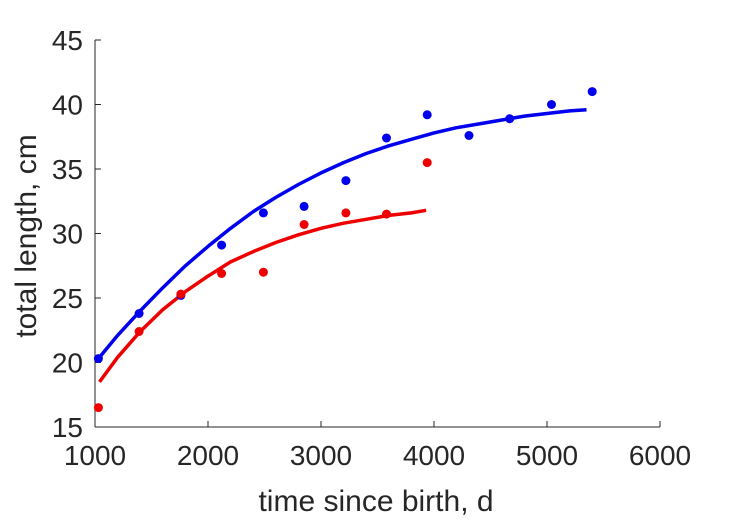 The height and width of the screenshot is (521, 729). Describe the element at coordinates (67, 427) in the screenshot. I see `y-tick-label: 15` at that location.